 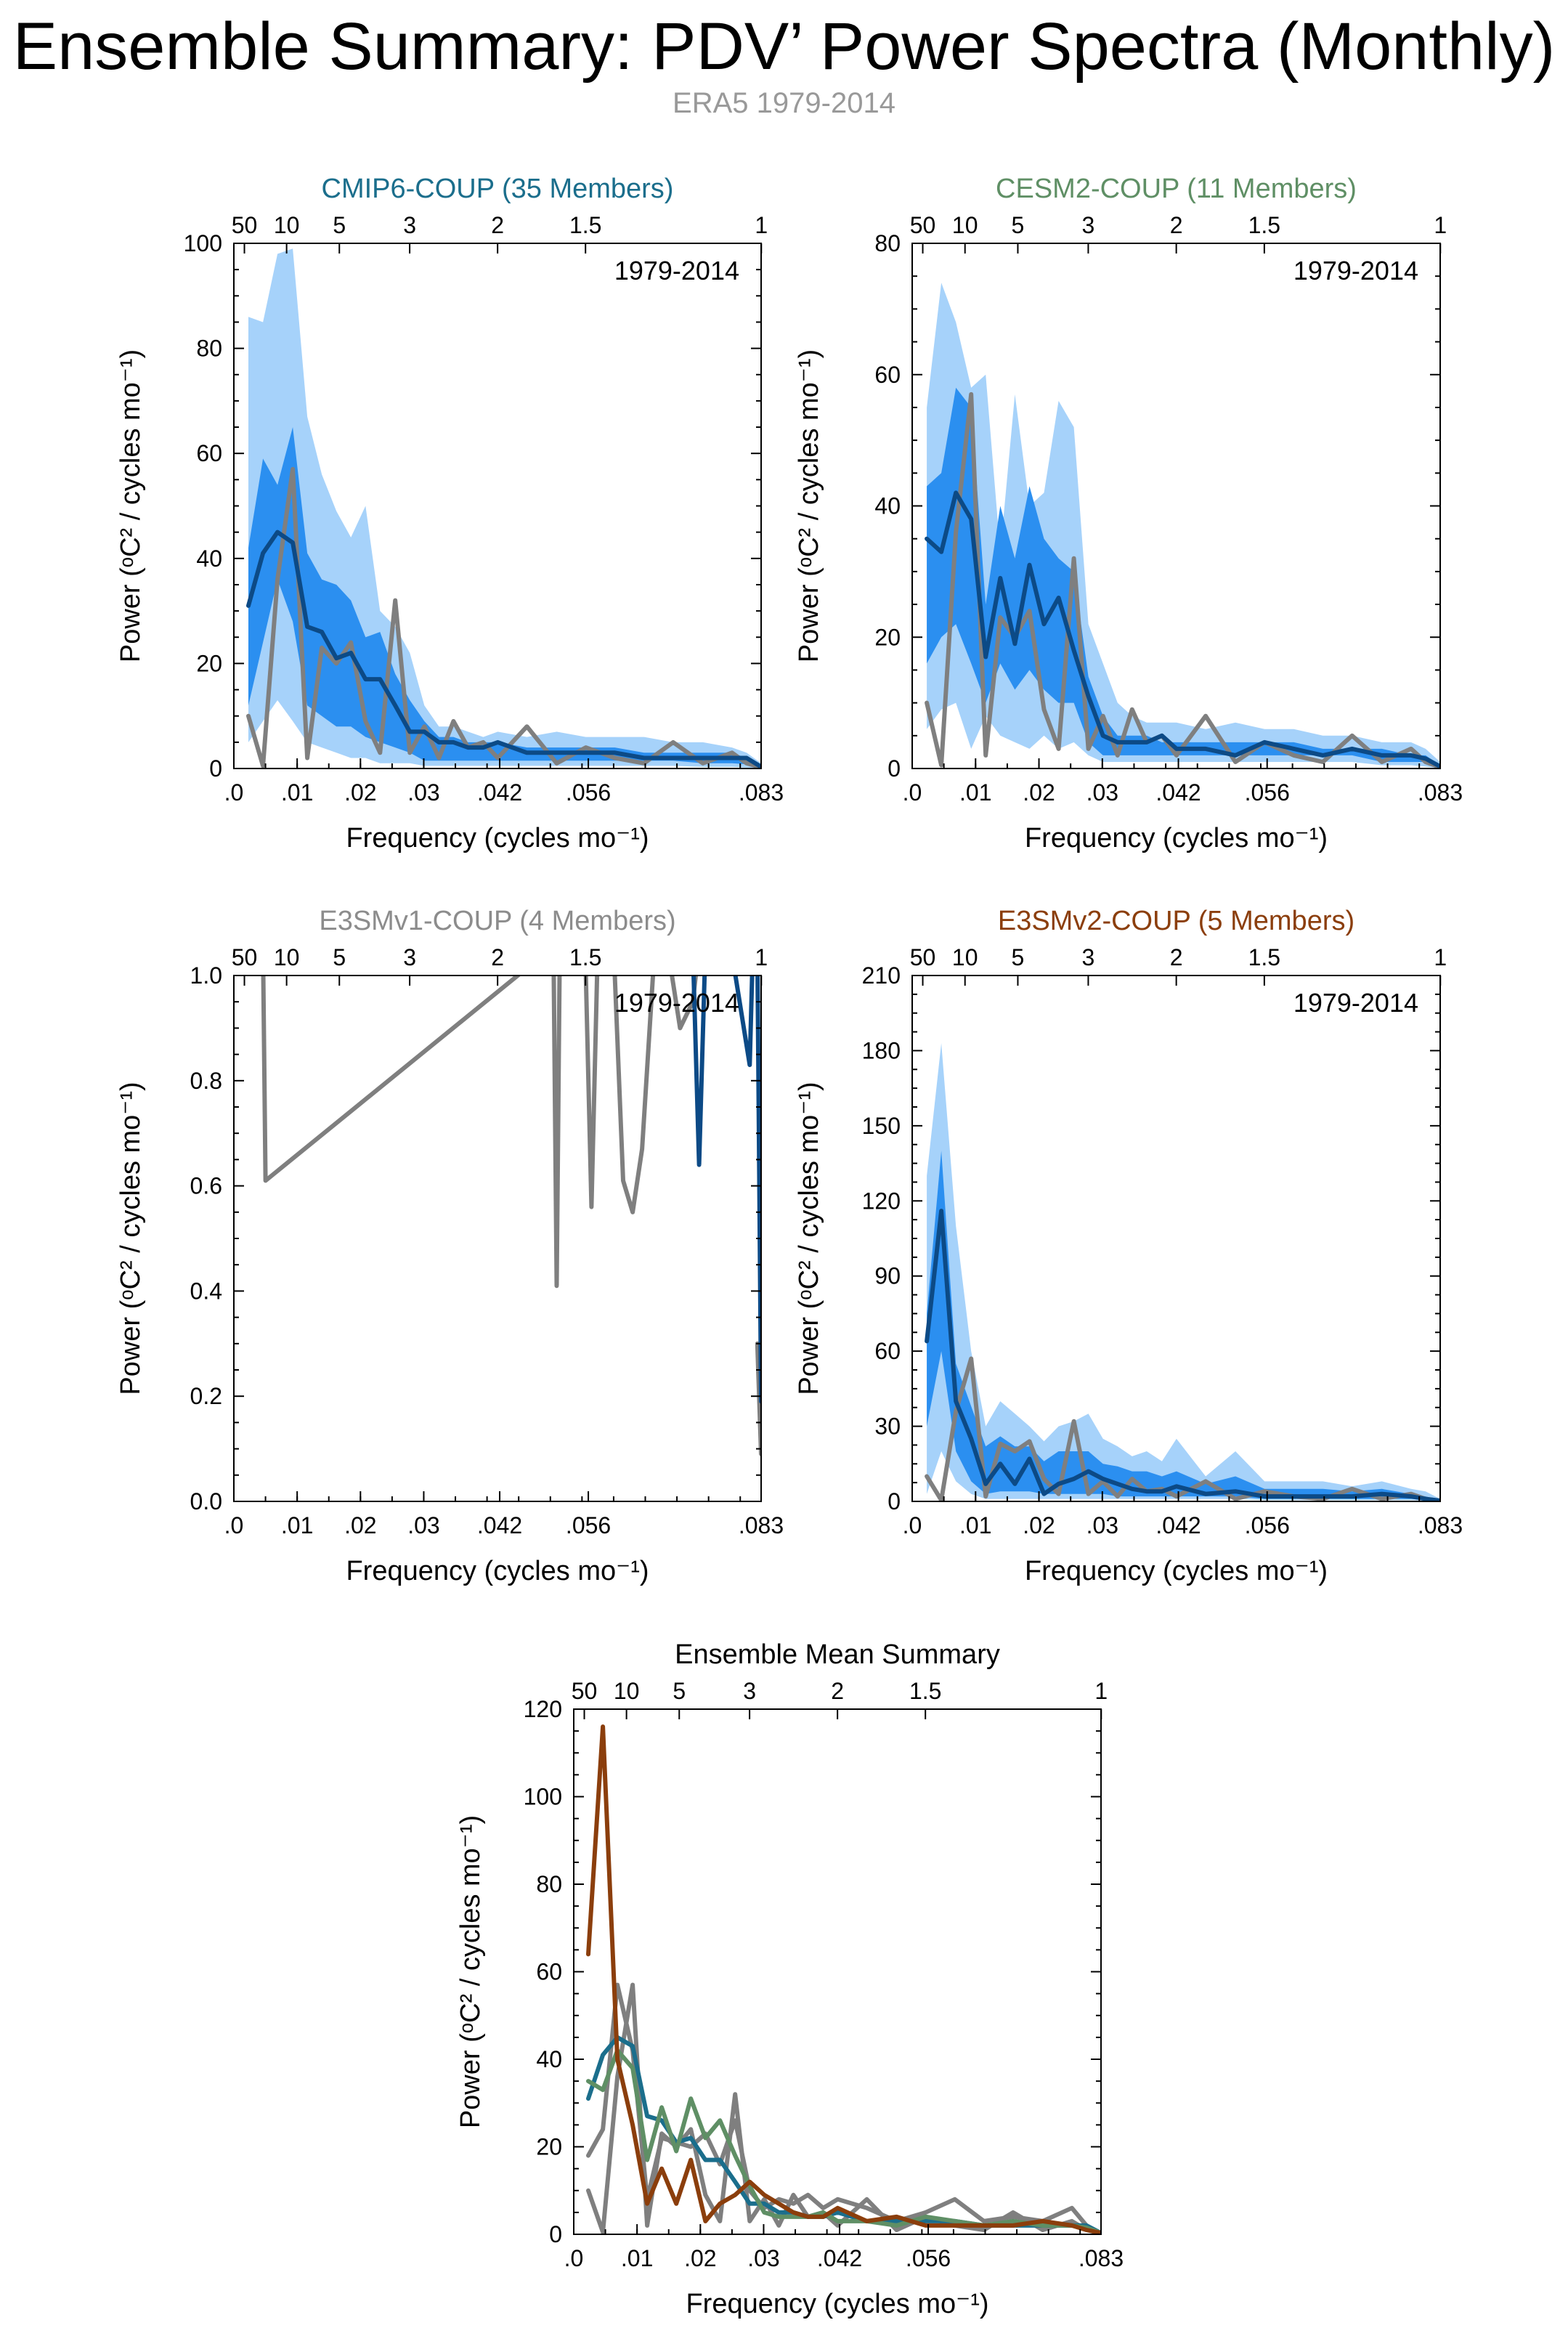 What do you see at coordinates (498, 189) in the screenshot?
I see `panel-title: CMIP6-COUP (35 Members)` at bounding box center [498, 189].